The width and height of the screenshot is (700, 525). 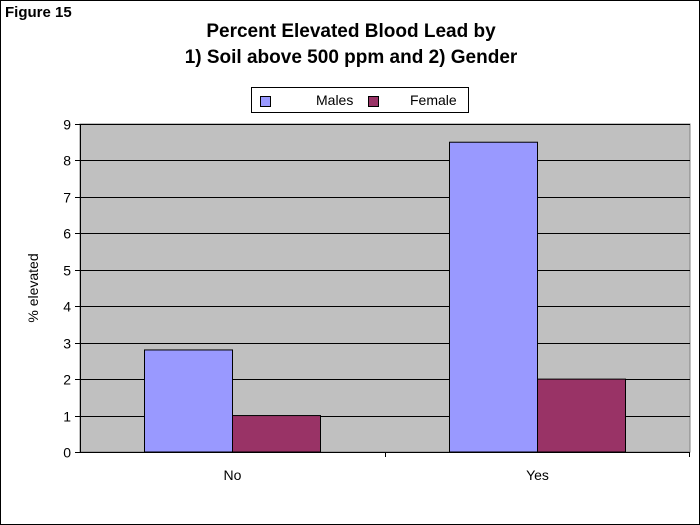 What do you see at coordinates (67, 453) in the screenshot?
I see `y-tick-label: 0` at bounding box center [67, 453].